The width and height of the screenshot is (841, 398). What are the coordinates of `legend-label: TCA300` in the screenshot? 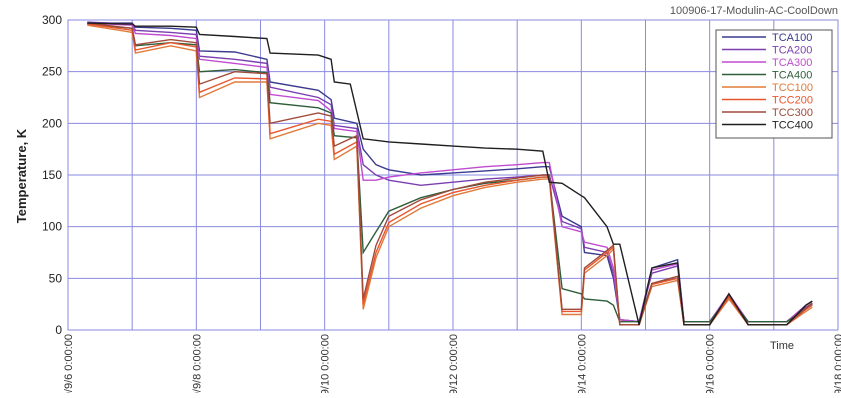 It's located at (792, 63).